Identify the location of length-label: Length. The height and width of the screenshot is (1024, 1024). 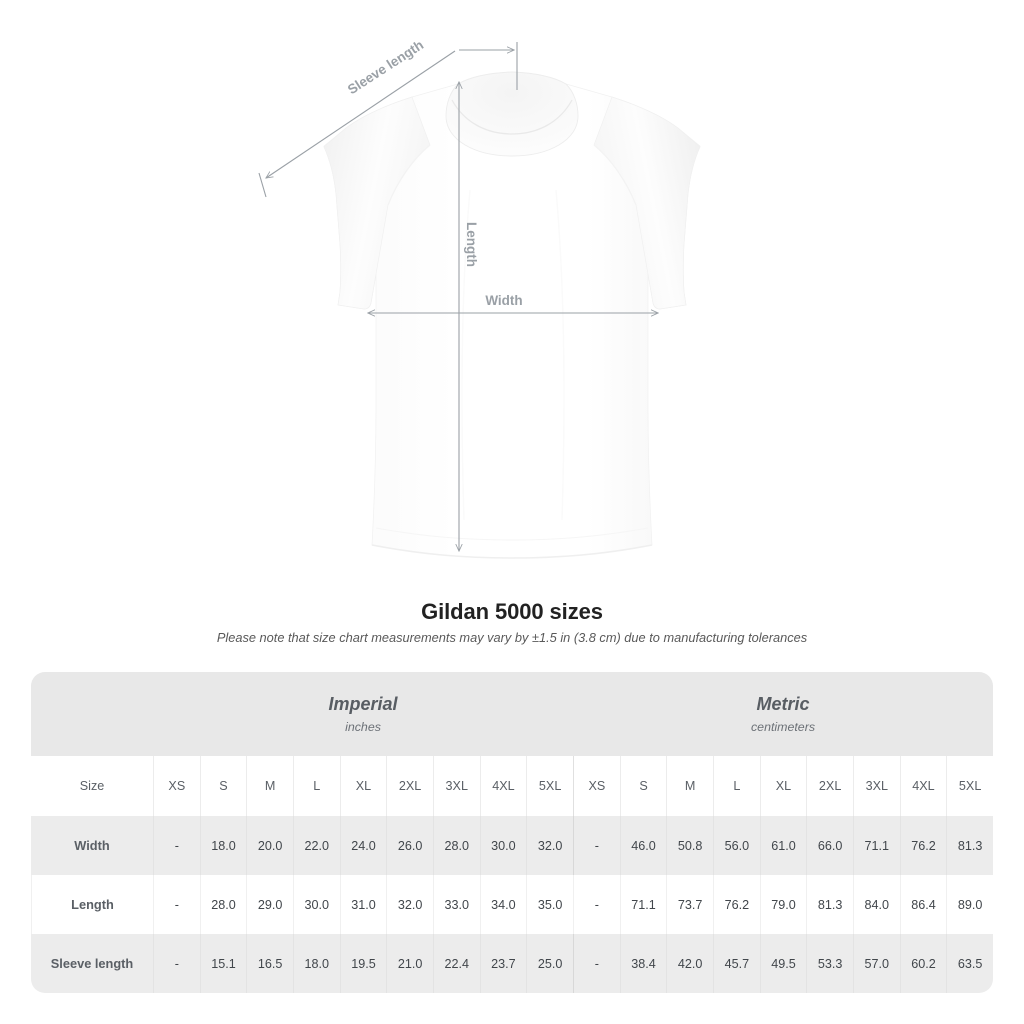
(471, 244).